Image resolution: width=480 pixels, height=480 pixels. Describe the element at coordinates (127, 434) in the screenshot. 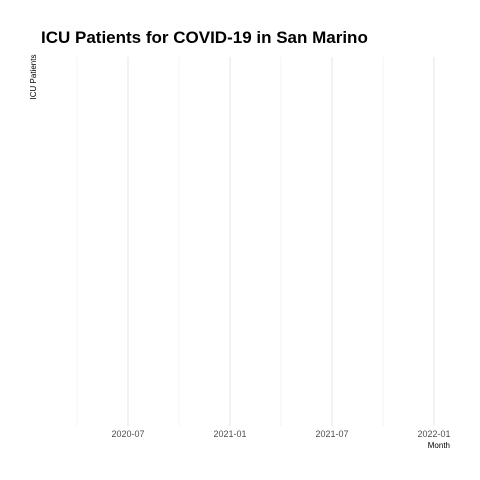

I see `x-tick-label: 2020-07` at that location.